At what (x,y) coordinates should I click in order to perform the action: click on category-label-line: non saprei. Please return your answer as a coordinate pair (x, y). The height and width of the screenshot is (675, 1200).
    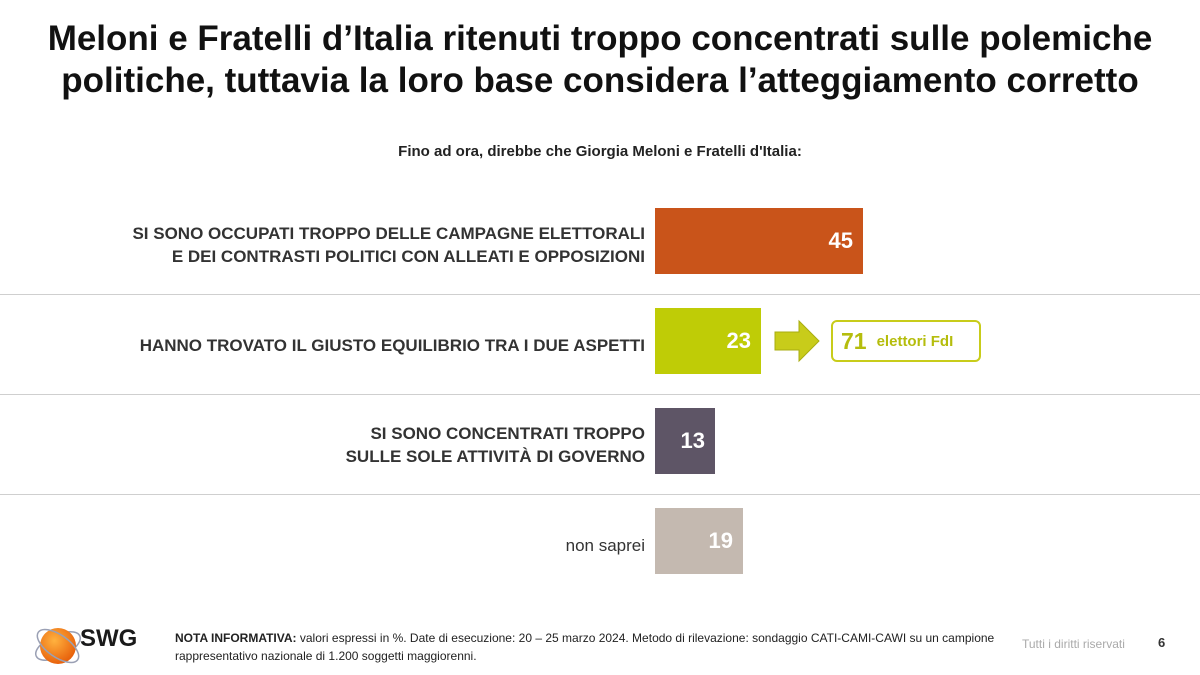
    Looking at the image, I should click on (605, 545).